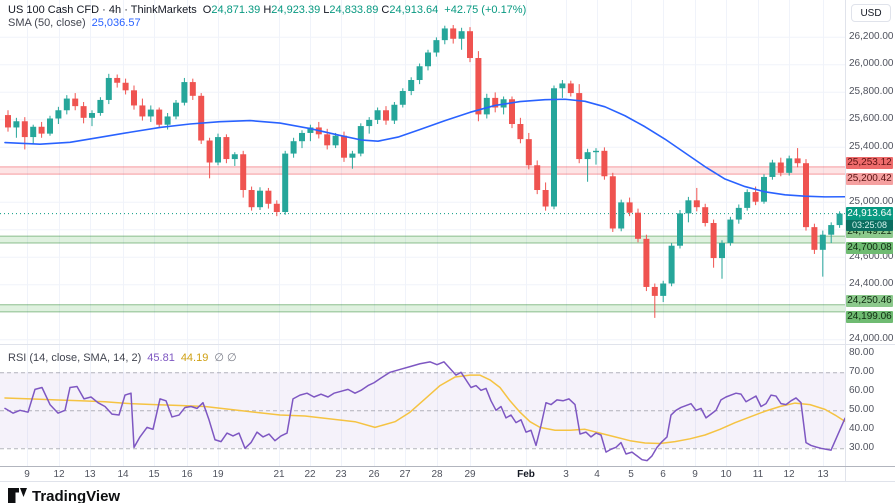 This screenshot has height=503, width=895. I want to click on time-tick-label: 19, so click(218, 474).